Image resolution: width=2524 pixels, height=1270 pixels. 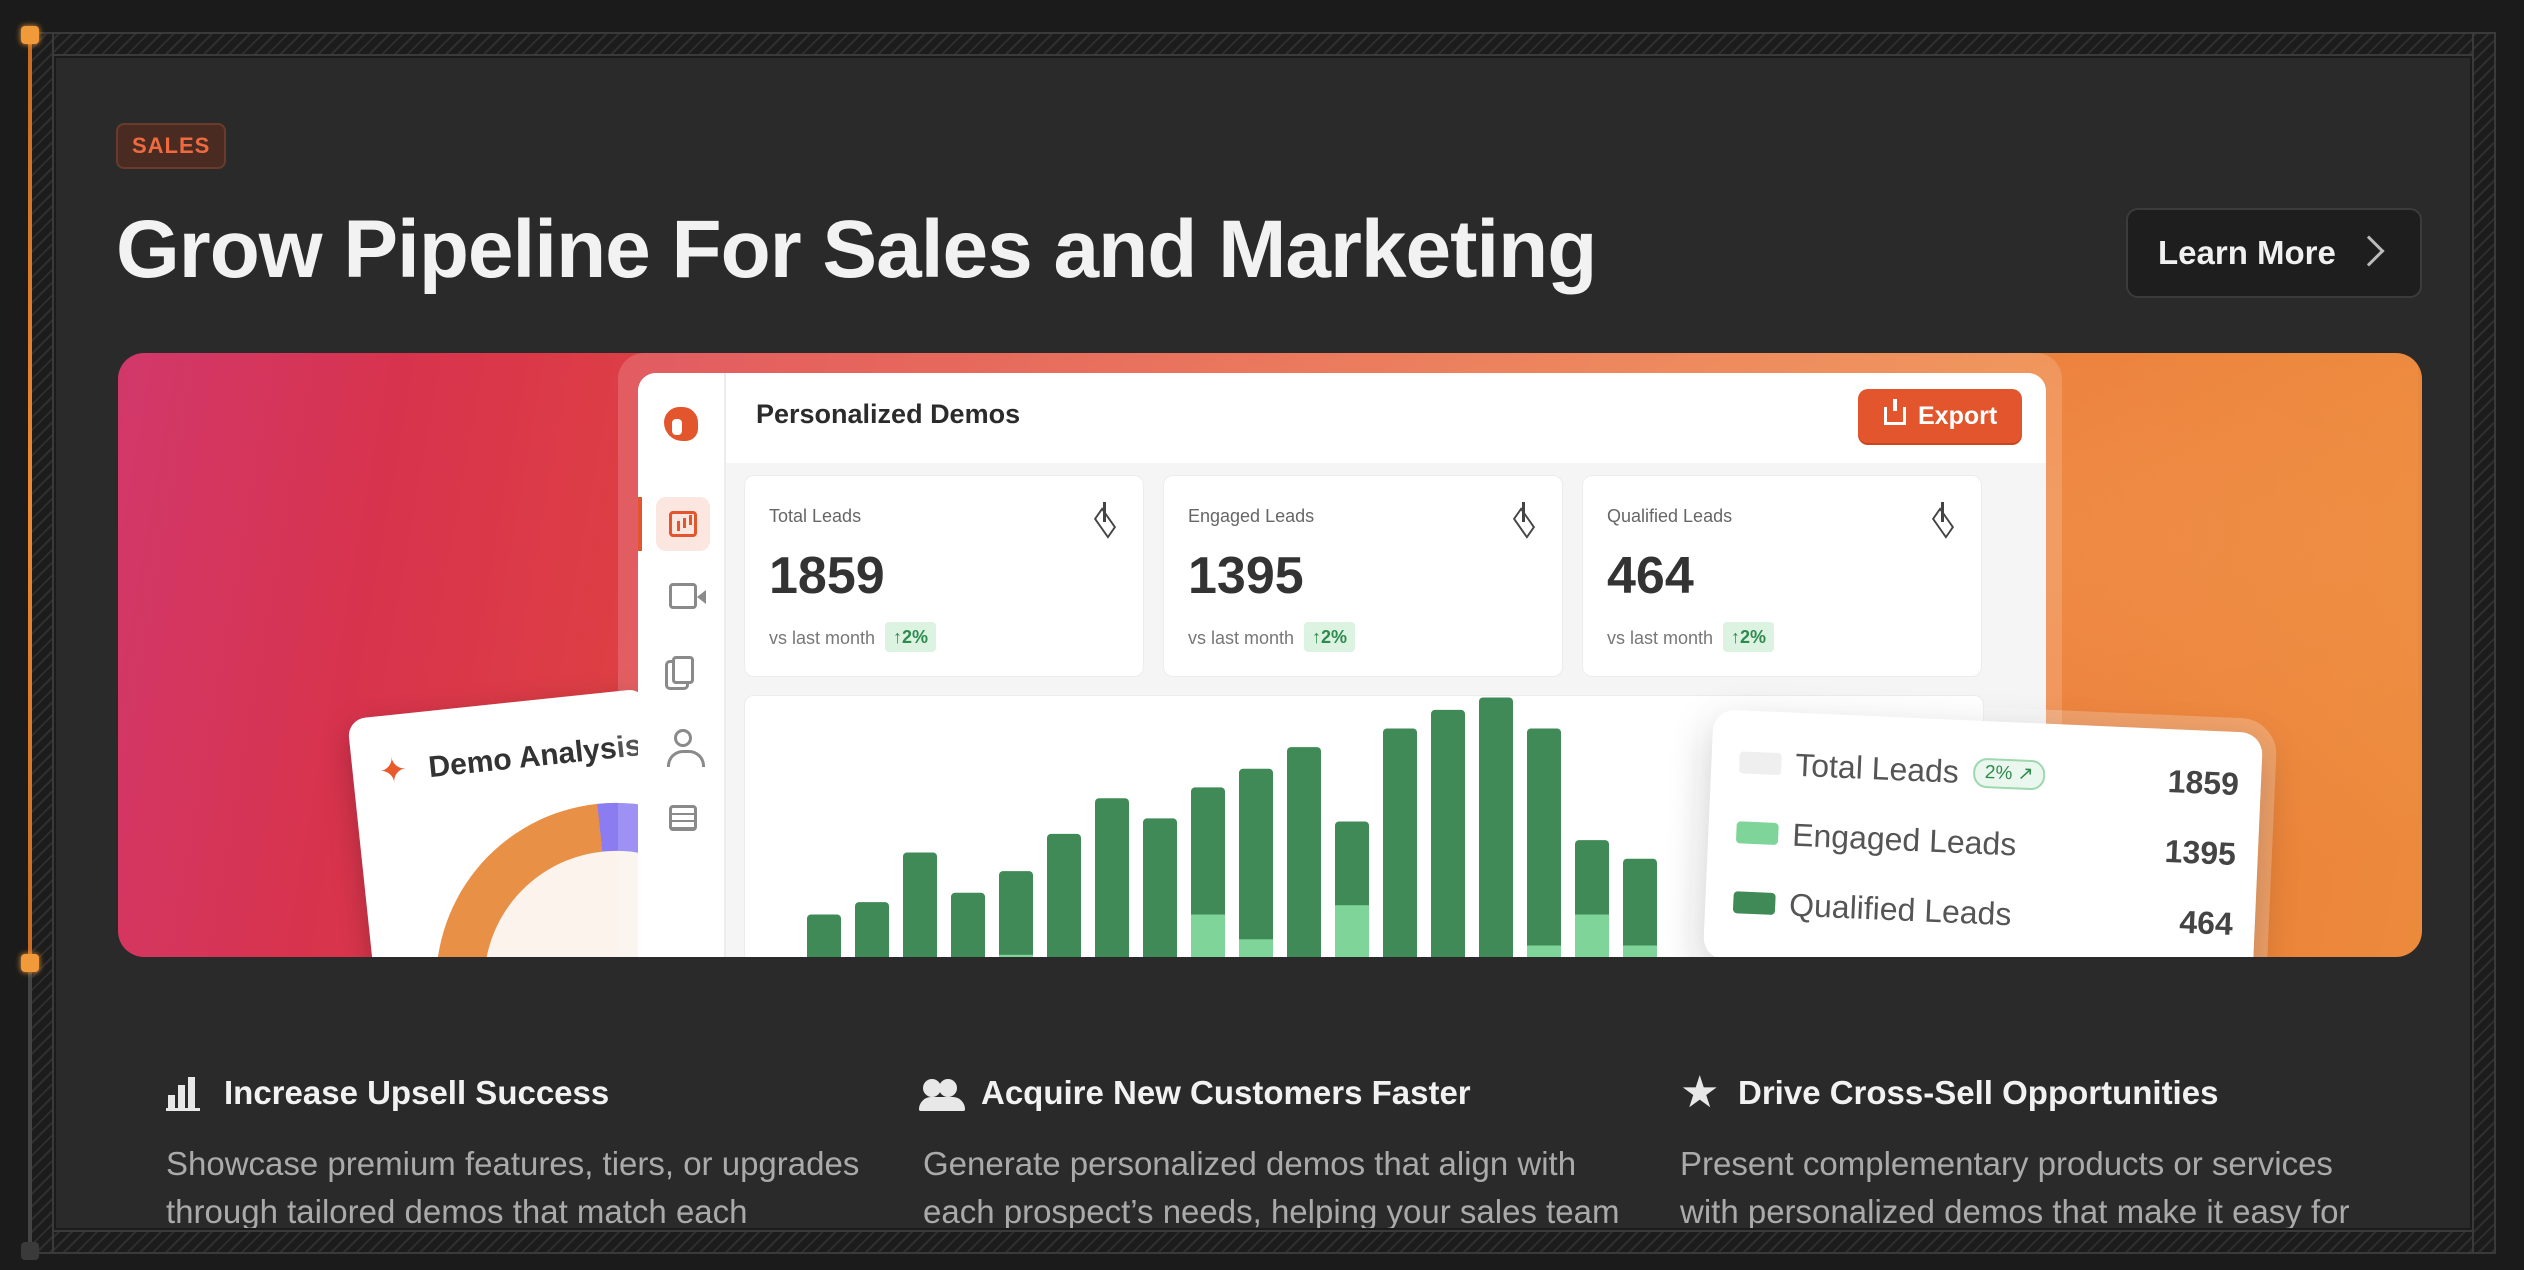 I want to click on rail-dot-end, so click(x=30, y=1251).